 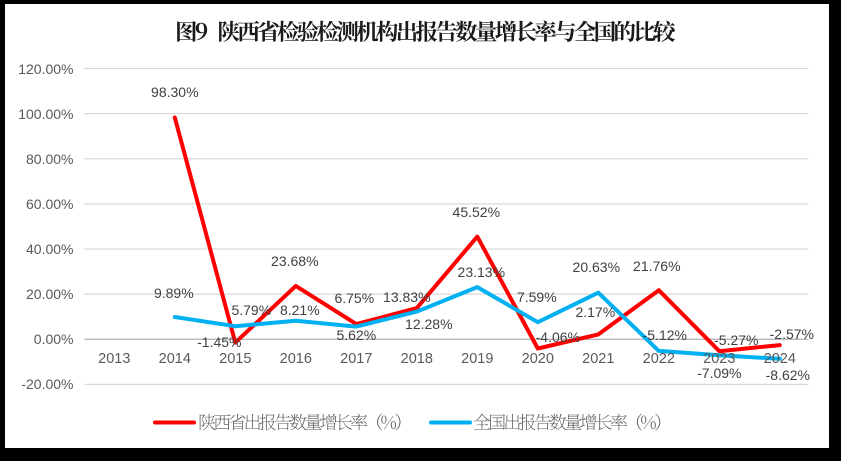 What do you see at coordinates (719, 373) in the screenshot?
I see `data-label-national-2023: -7.09%` at bounding box center [719, 373].